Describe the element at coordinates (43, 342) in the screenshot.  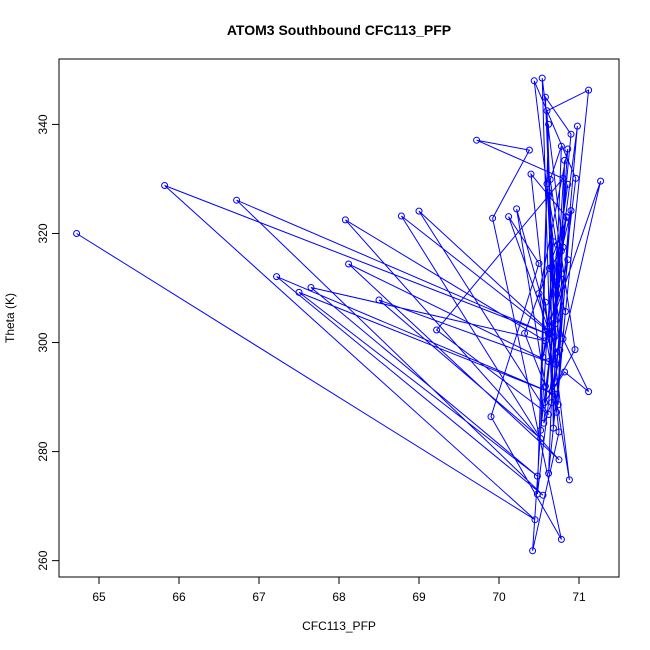
I see `y-tick-label: 300` at that location.